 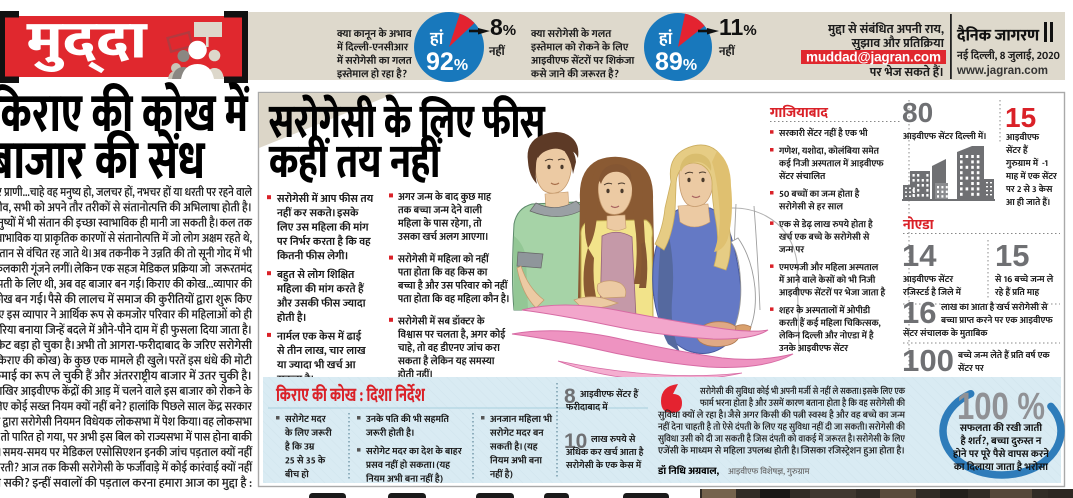 What do you see at coordinates (928, 360) in the screenshot?
I see `svg-text: 100` at bounding box center [928, 360].